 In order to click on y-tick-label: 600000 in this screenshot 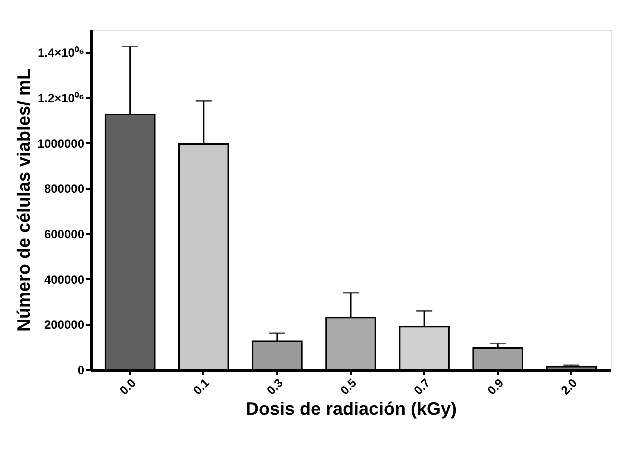, I will do `click(64, 235)`.